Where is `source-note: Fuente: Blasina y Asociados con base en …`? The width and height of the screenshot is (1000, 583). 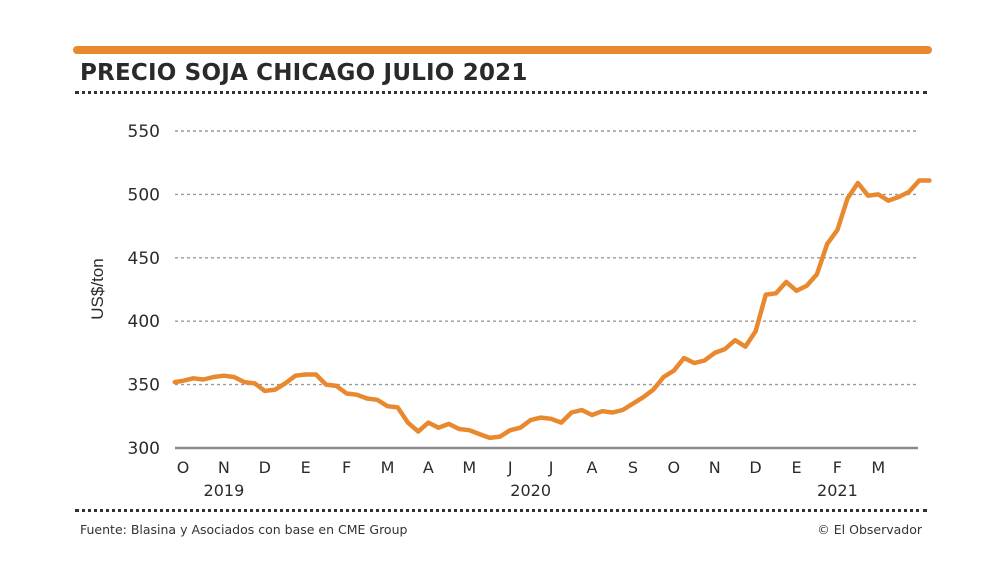
source-note: Fuente: Blasina y Asociados con base en … is located at coordinates (244, 529).